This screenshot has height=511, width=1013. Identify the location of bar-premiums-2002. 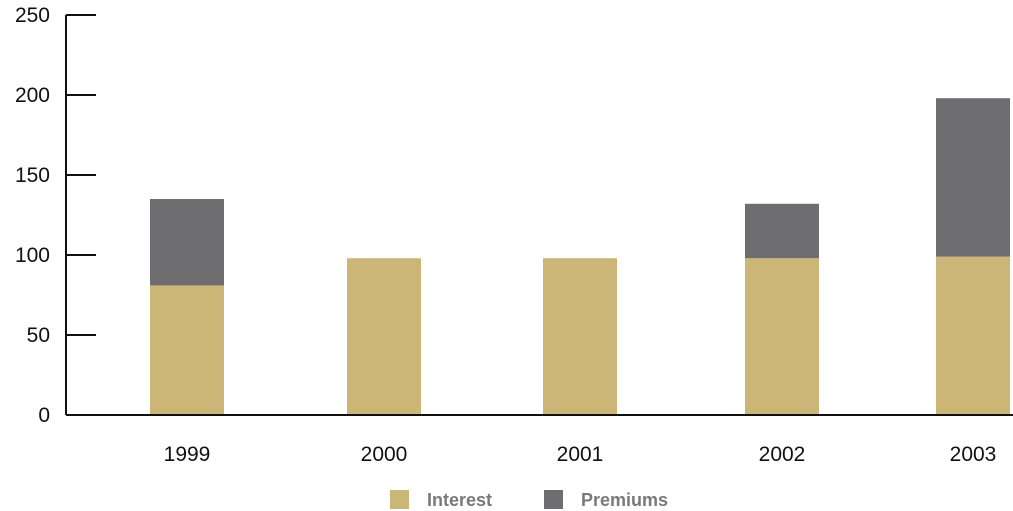
(782, 231).